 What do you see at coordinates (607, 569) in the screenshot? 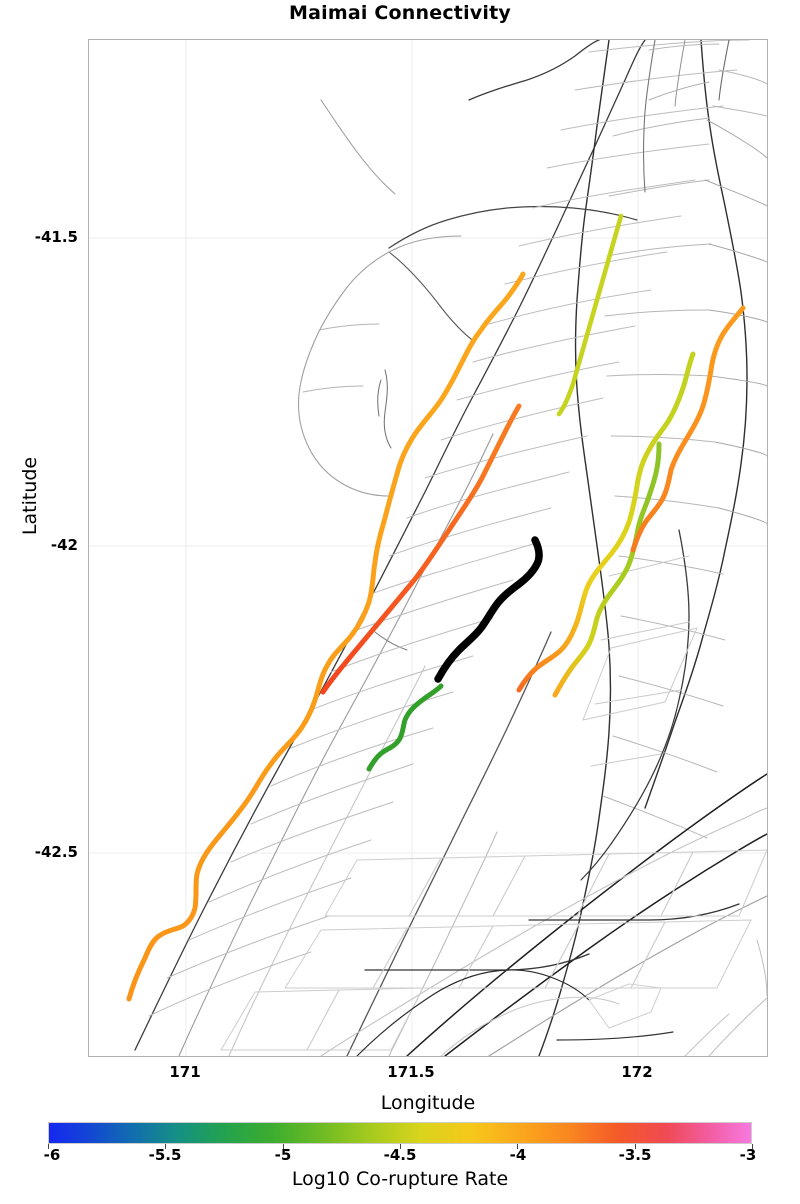
I see `fault-strand-f` at bounding box center [607, 569].